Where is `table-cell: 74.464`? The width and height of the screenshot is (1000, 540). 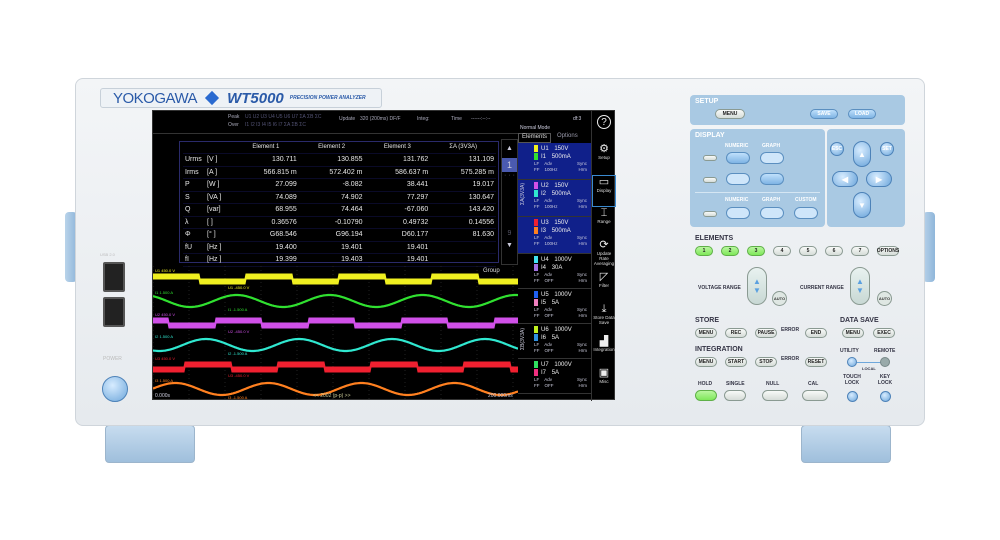
table-cell: 74.464 is located at coordinates (331, 210).